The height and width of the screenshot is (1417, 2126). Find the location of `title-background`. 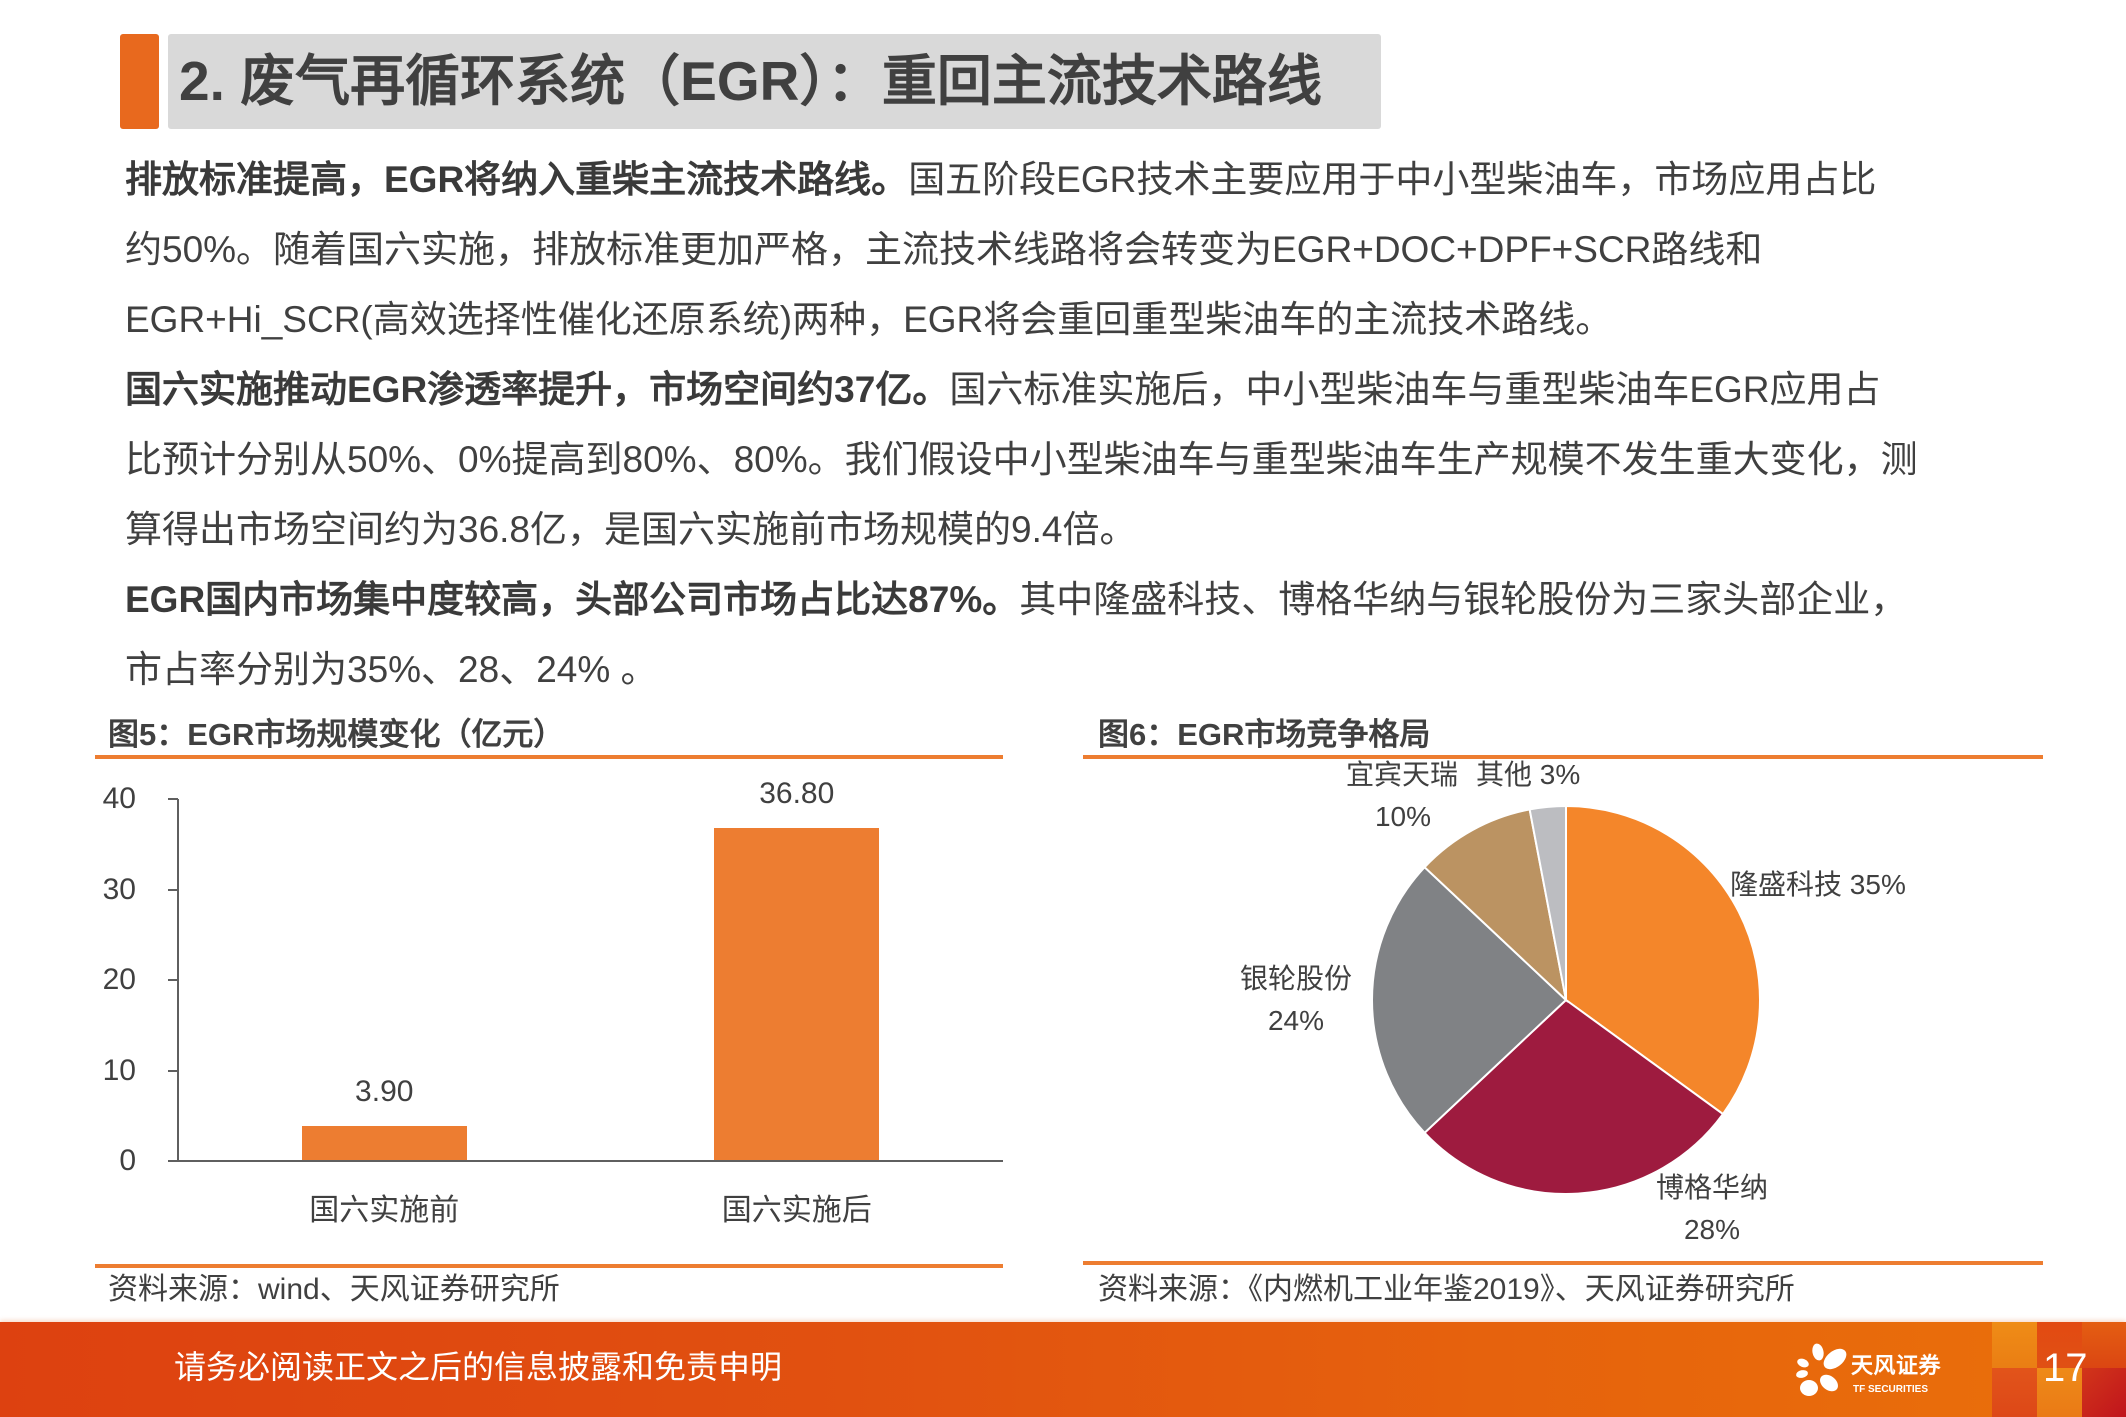

title-background is located at coordinates (774, 81).